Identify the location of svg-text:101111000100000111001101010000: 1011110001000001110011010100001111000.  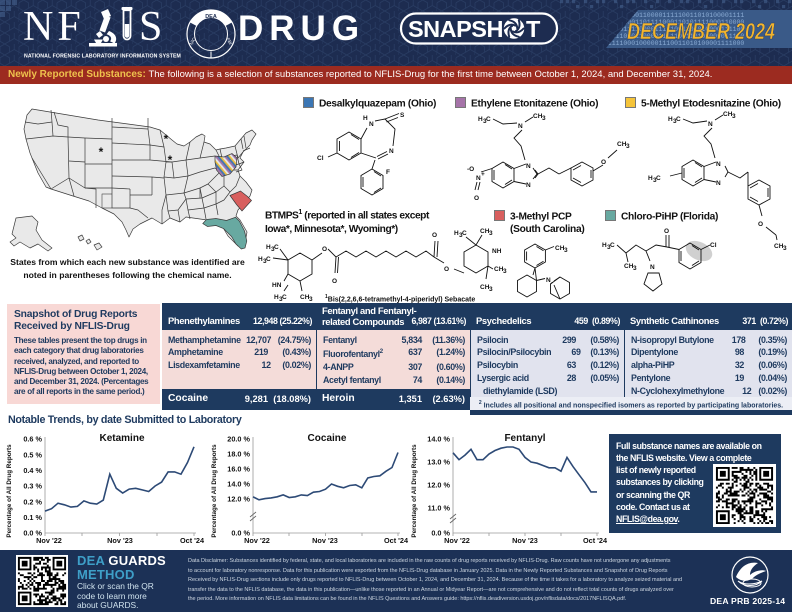
(672, 43).